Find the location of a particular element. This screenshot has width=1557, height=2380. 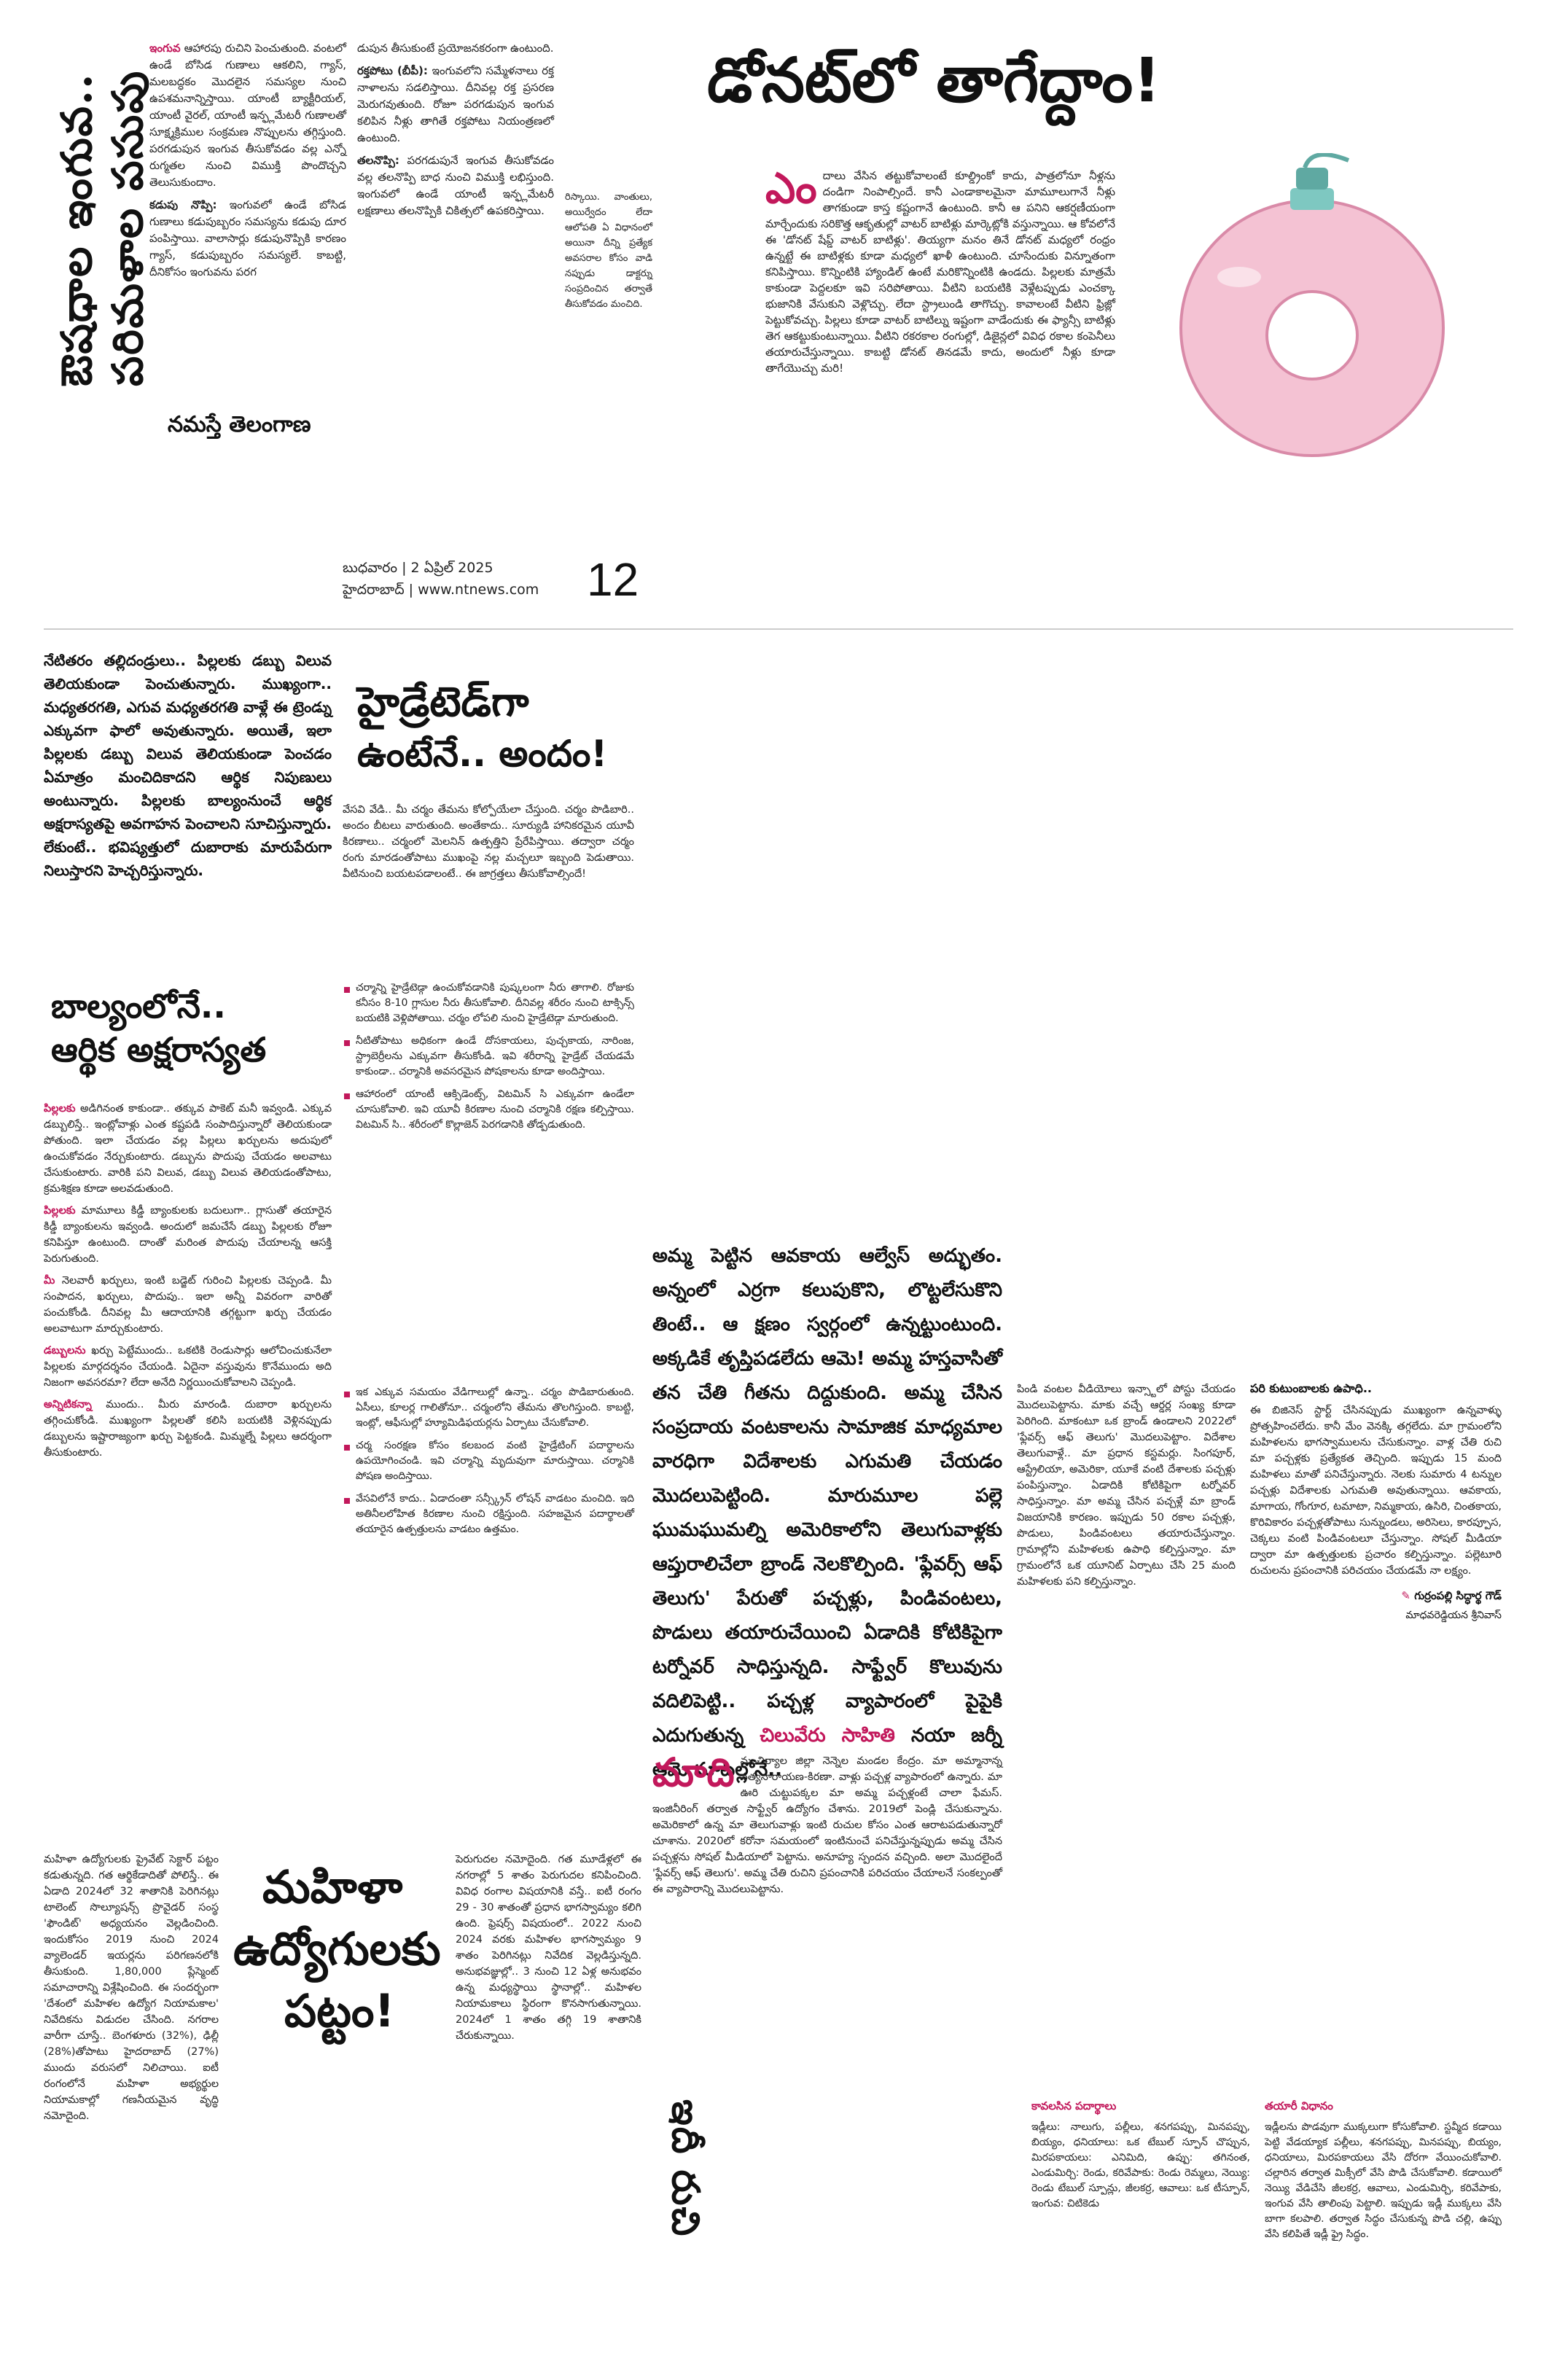

finance-title-1: బాల్యంలోనే.. is located at coordinates (138, 1006).